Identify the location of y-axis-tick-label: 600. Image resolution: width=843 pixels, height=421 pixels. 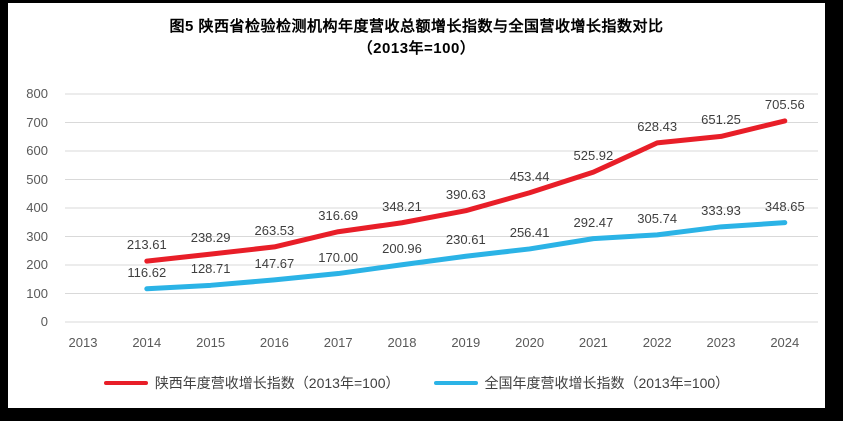
(37, 150).